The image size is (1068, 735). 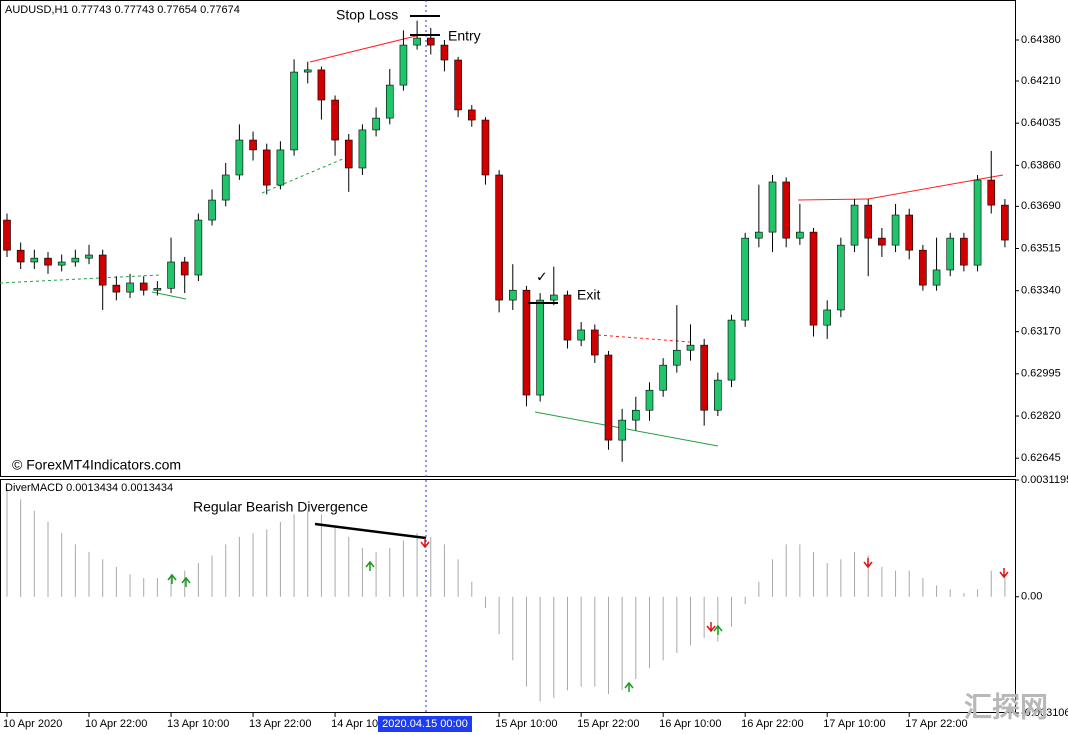 I want to click on cursor-time-box, so click(x=425, y=724).